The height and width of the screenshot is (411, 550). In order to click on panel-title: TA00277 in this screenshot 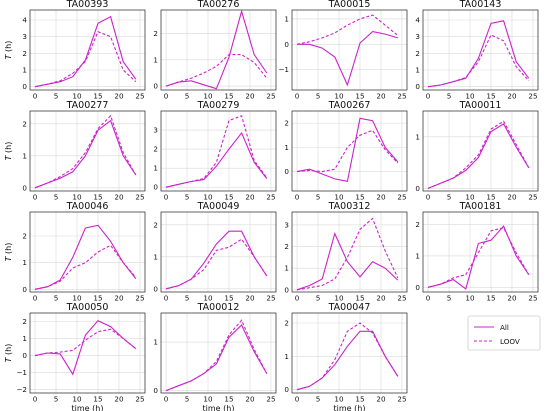, I will do `click(87, 105)`.